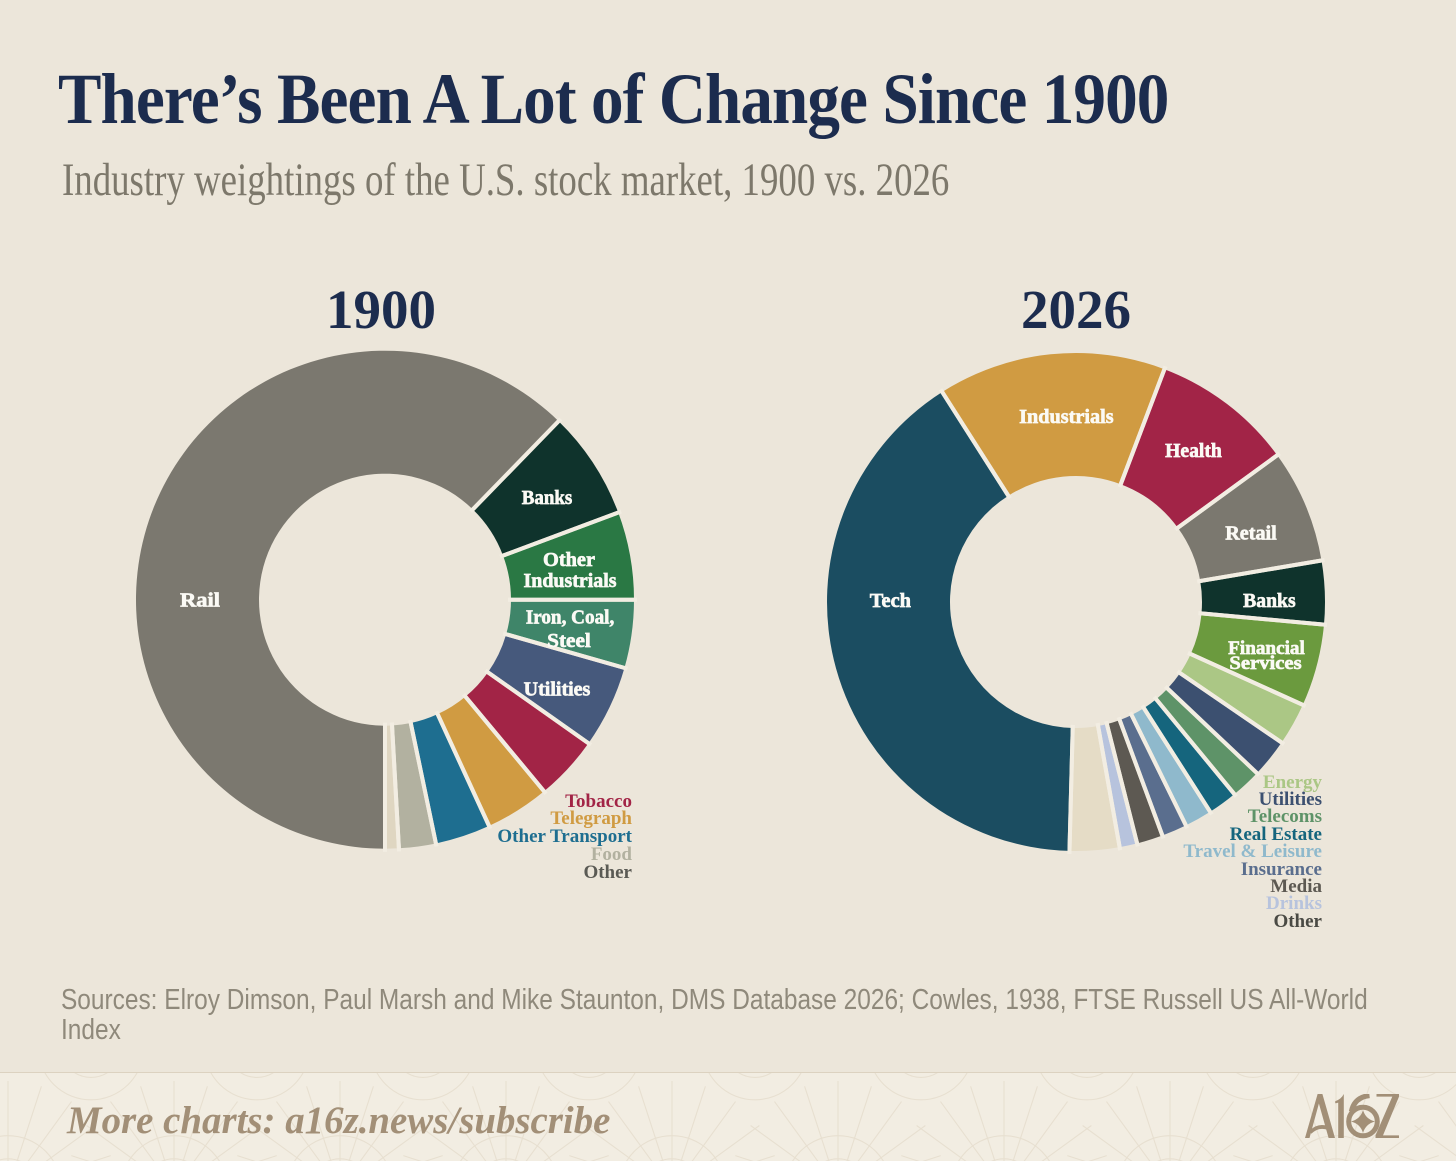 The image size is (1456, 1161). Describe the element at coordinates (569, 560) in the screenshot. I see `svg-text: Other` at that location.